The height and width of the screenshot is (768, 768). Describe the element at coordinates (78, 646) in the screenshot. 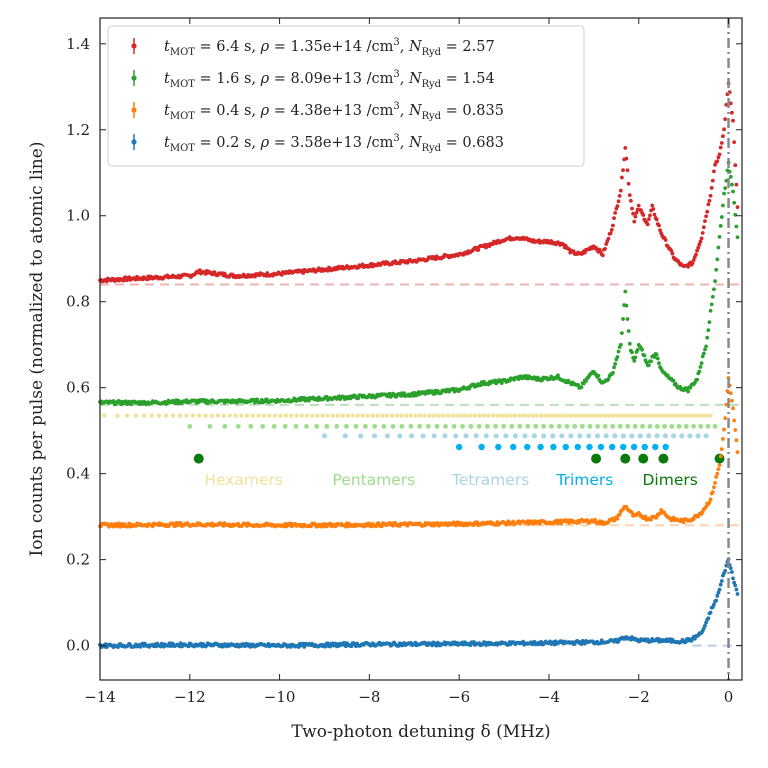

I see `y-tick-label: 0.0` at that location.